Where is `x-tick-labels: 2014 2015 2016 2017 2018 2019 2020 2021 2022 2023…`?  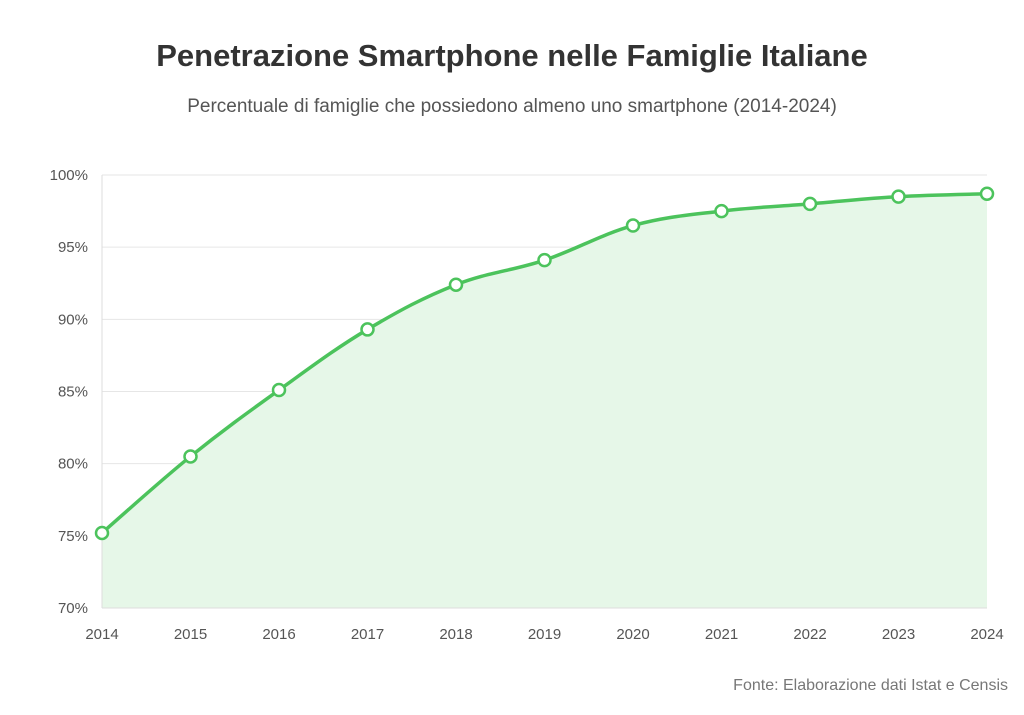 x-tick-labels: 2014 2015 2016 2017 2018 2019 2020 2021 2022 2023… is located at coordinates (544, 634).